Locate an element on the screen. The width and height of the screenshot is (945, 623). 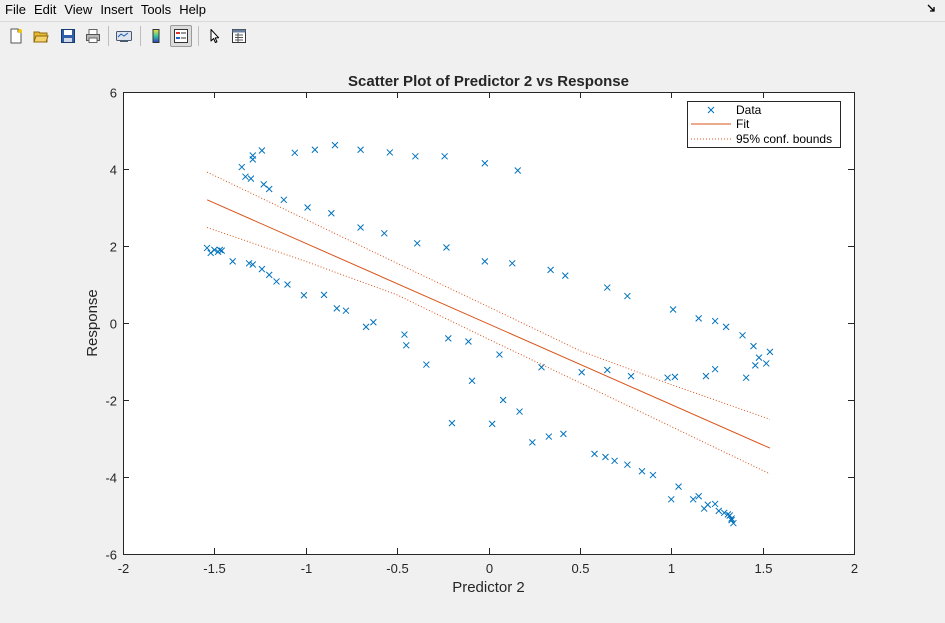
arrow-pointer-icon is located at coordinates (215, 36).